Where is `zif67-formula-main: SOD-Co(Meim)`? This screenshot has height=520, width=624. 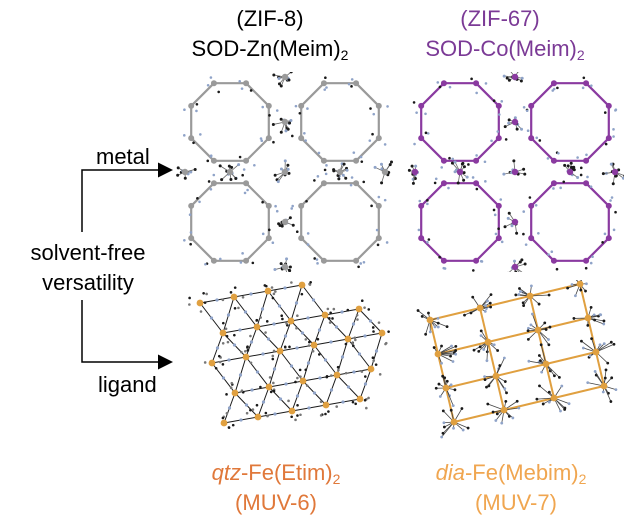
zif67-formula-main: SOD-Co(Meim) is located at coordinates (501, 48).